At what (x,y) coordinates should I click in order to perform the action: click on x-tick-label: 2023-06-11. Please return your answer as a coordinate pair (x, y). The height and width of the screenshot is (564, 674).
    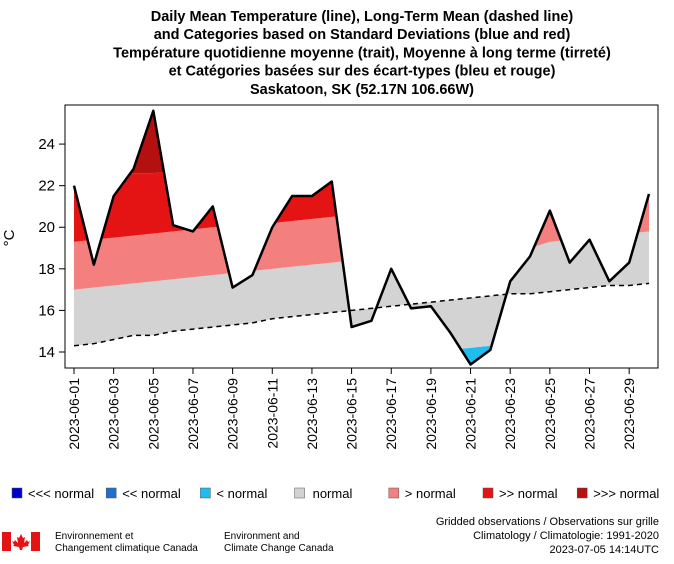
    Looking at the image, I should click on (272, 413).